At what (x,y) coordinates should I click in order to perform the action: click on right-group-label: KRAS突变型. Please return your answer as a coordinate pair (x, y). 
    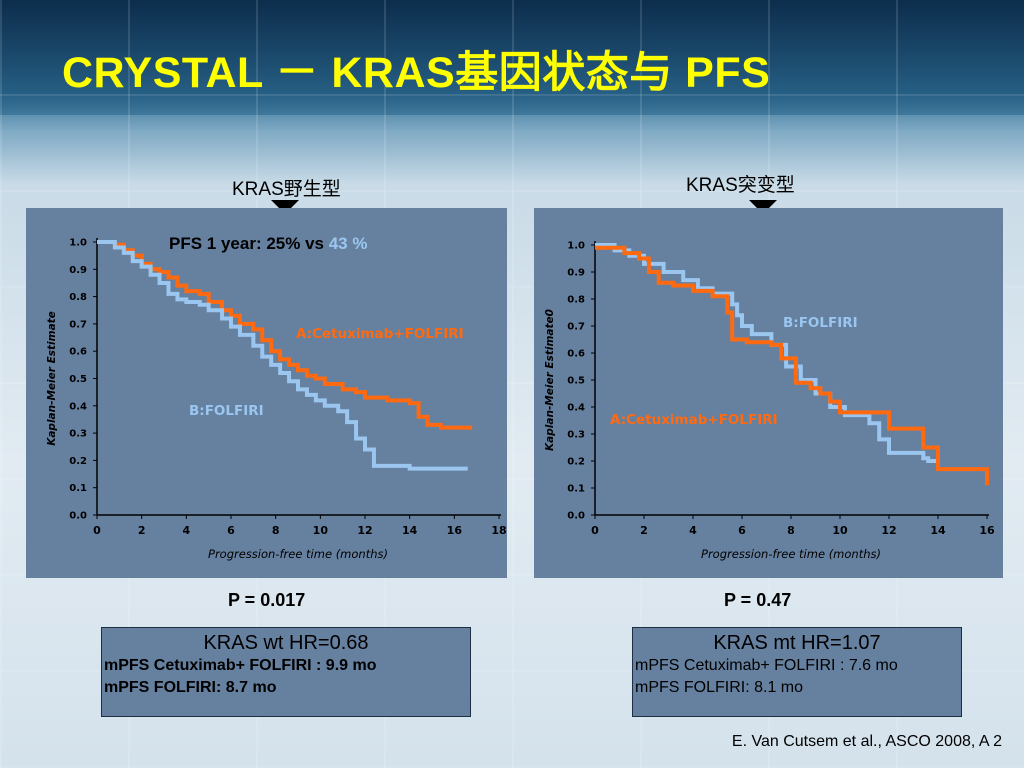
    Looking at the image, I should click on (740, 185).